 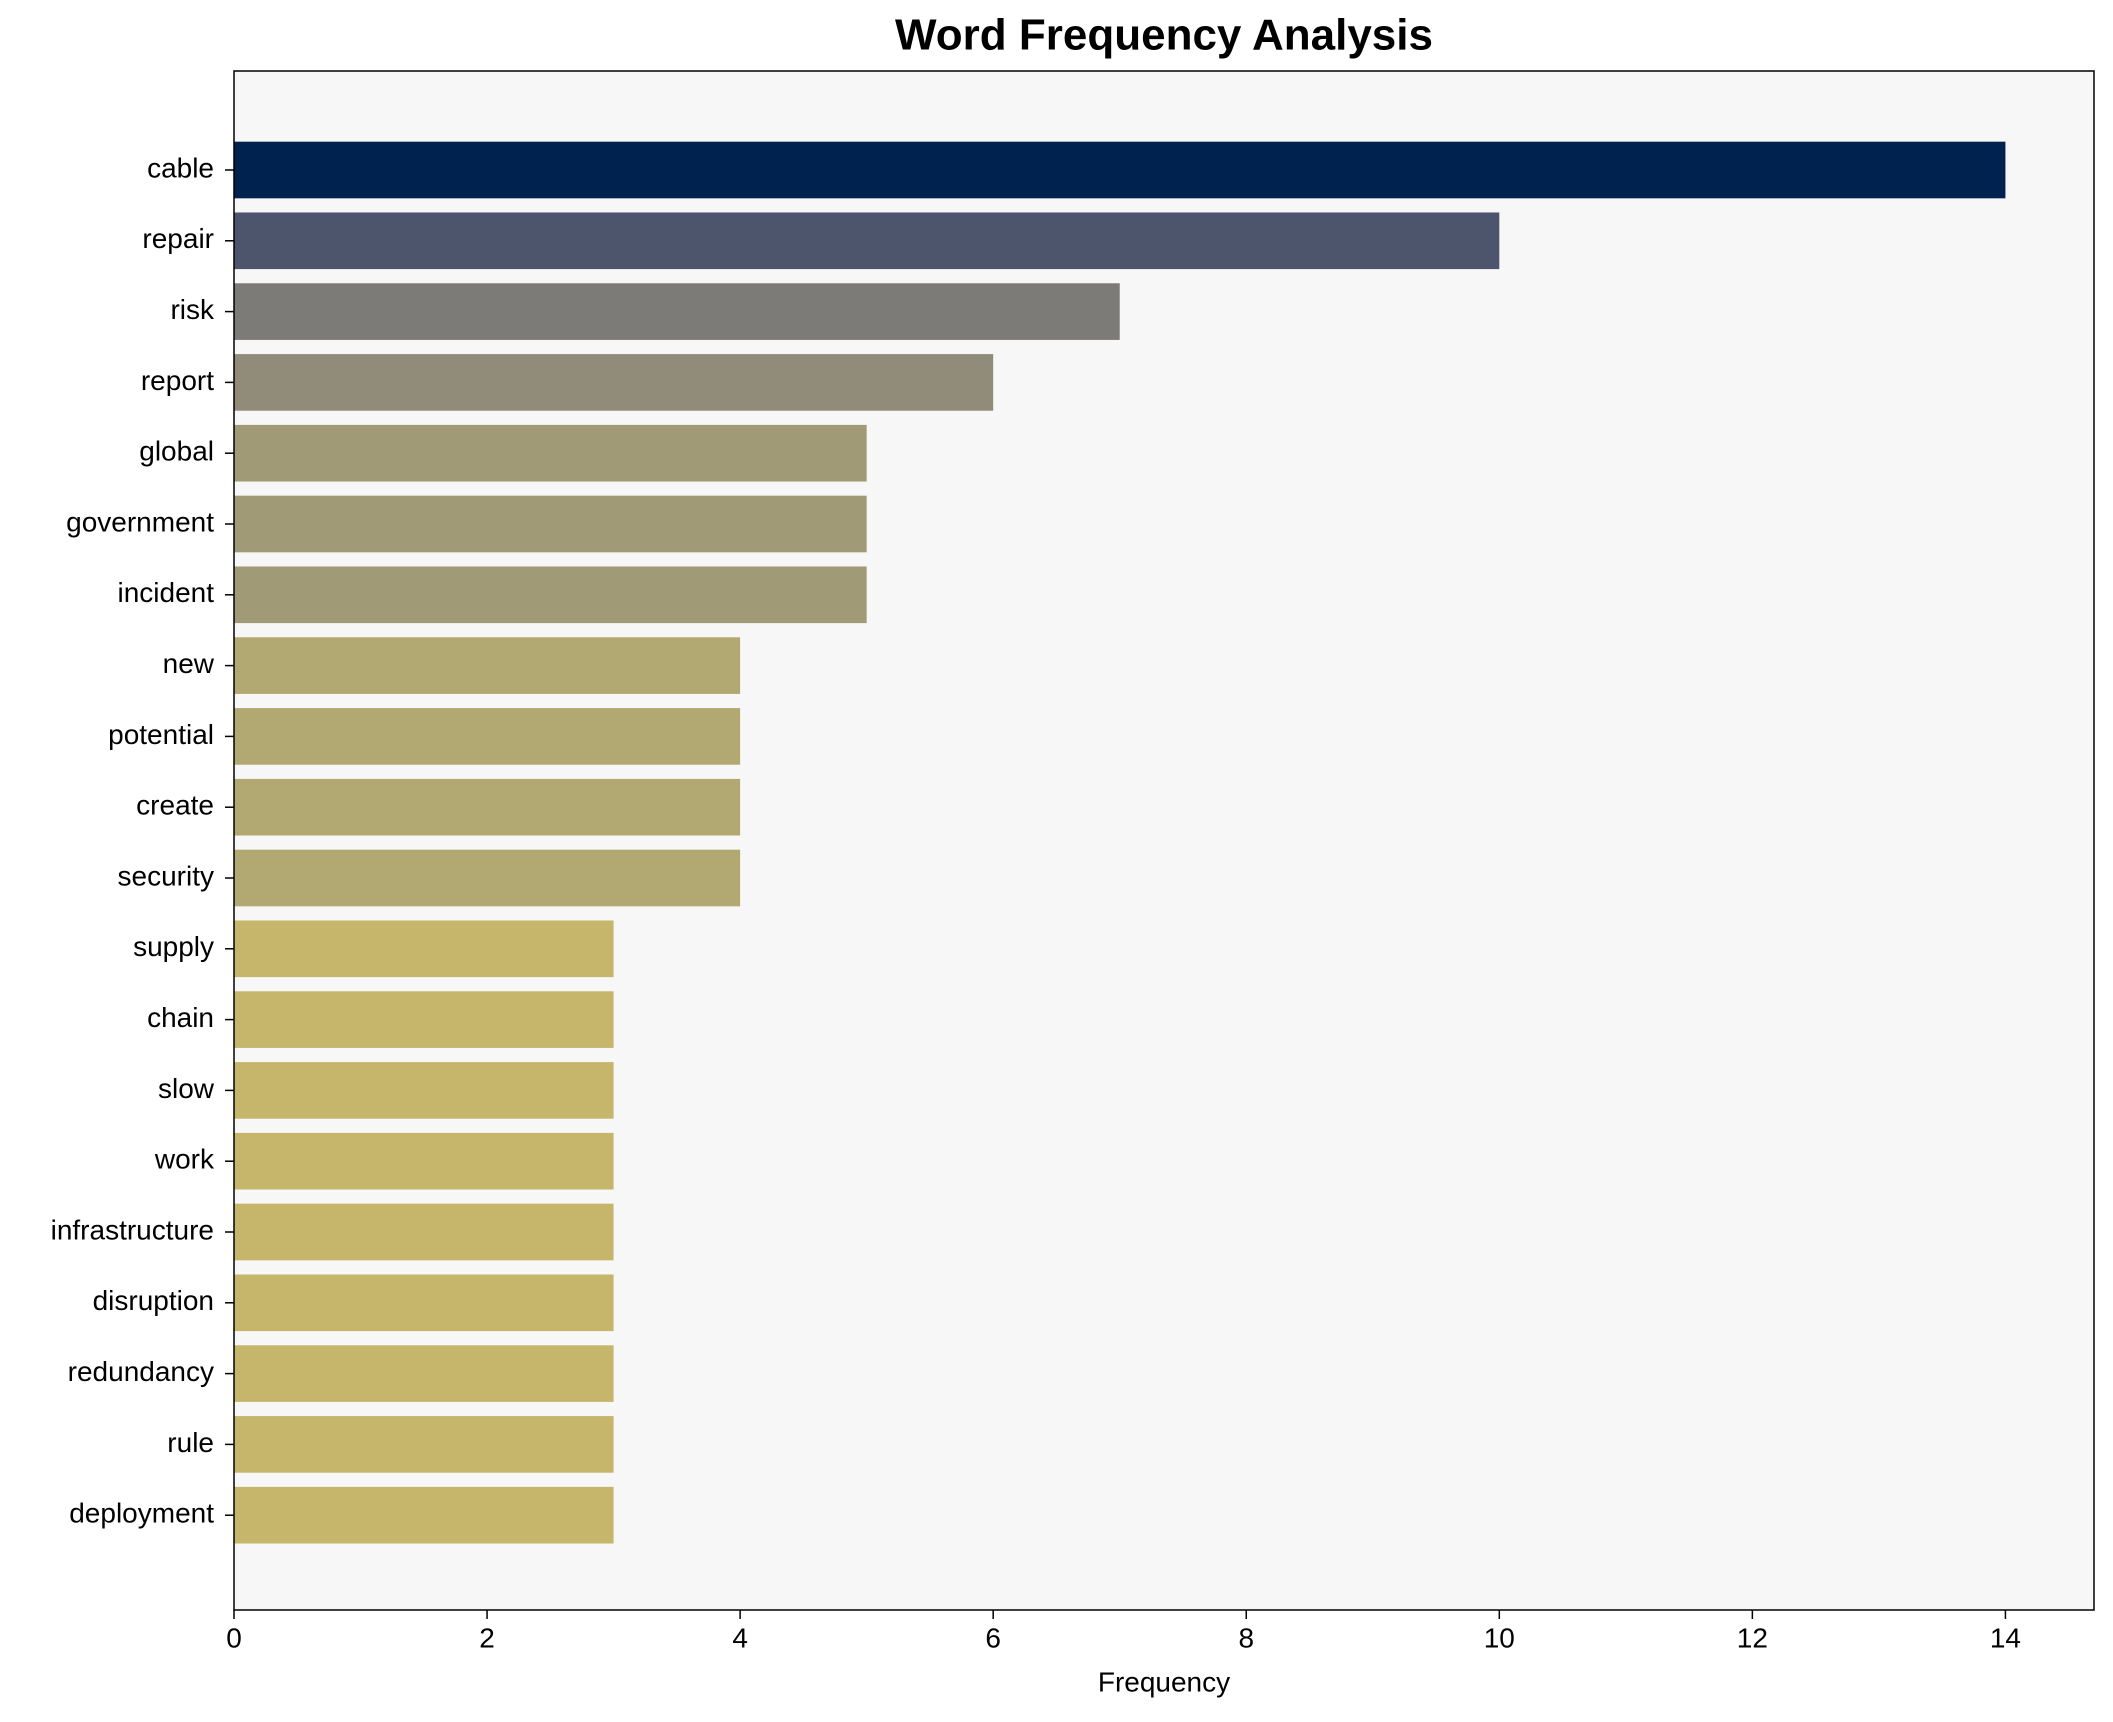 What do you see at coordinates (153, 1300) in the screenshot?
I see `y-tick-label: disruption` at bounding box center [153, 1300].